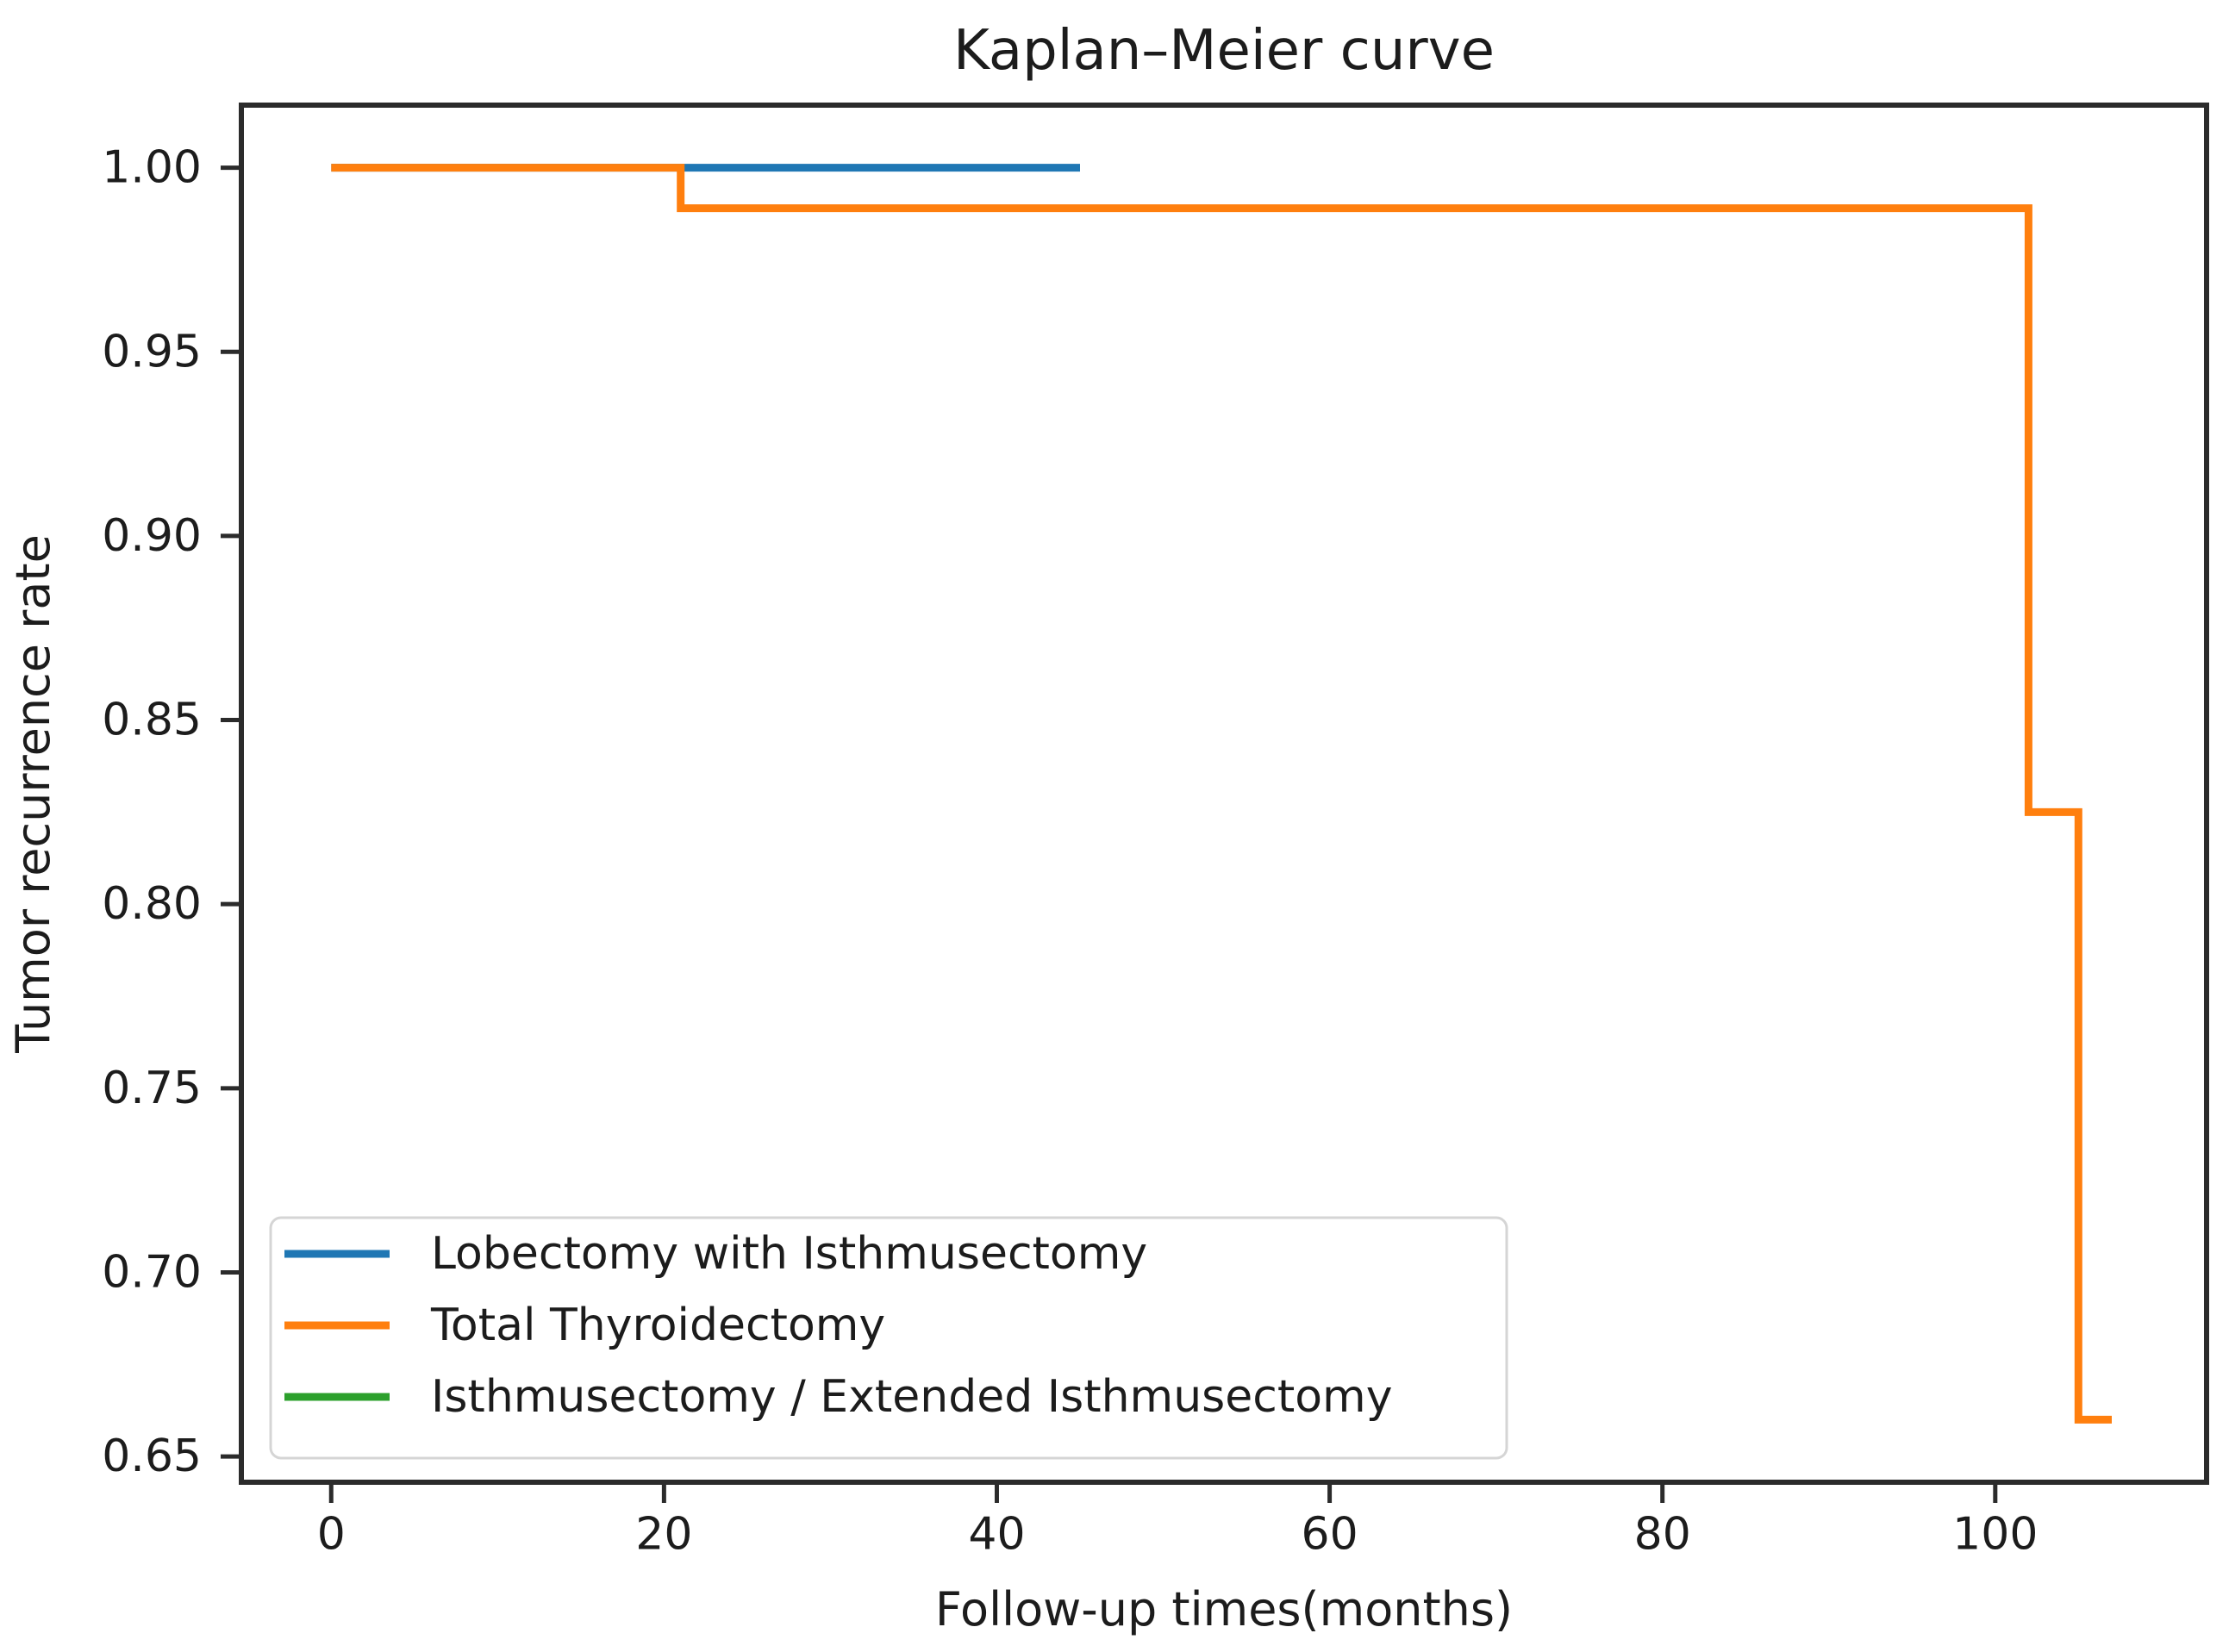 The width and height of the screenshot is (2229, 1652). Describe the element at coordinates (789, 1254) in the screenshot. I see `legend-item-label: Lobectomy with Isthmusectomy` at that location.